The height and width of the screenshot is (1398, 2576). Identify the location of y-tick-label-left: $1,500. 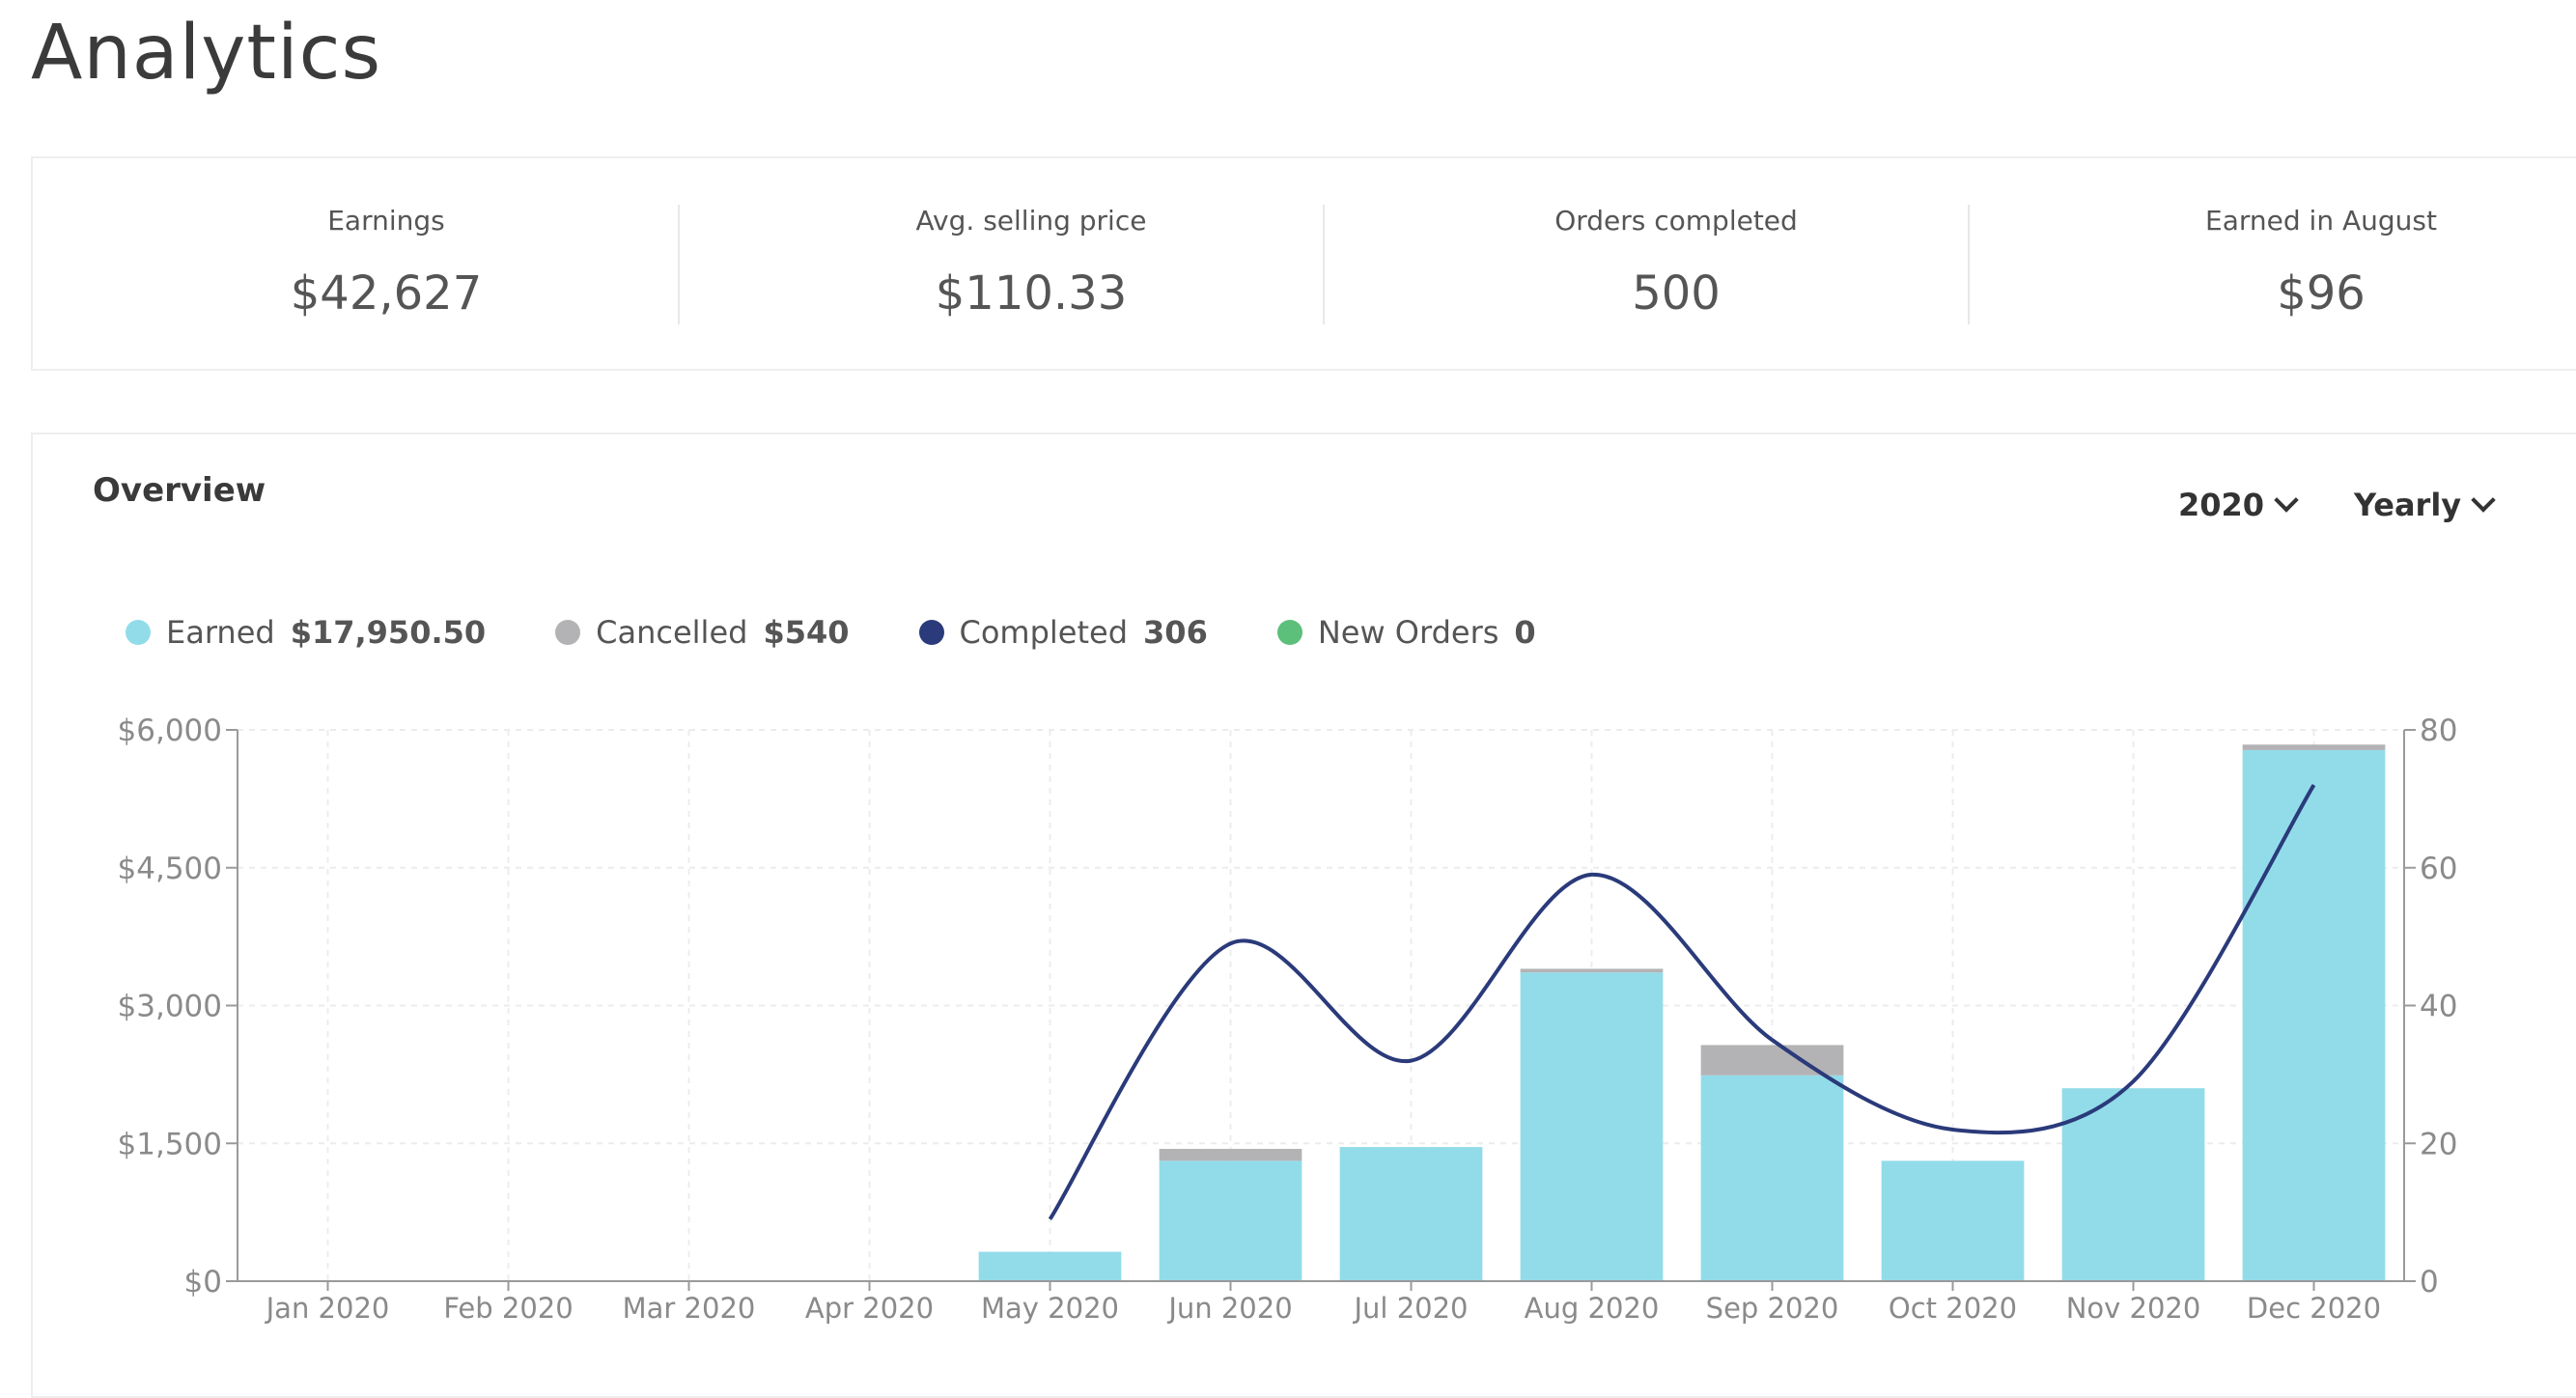
(170, 1144).